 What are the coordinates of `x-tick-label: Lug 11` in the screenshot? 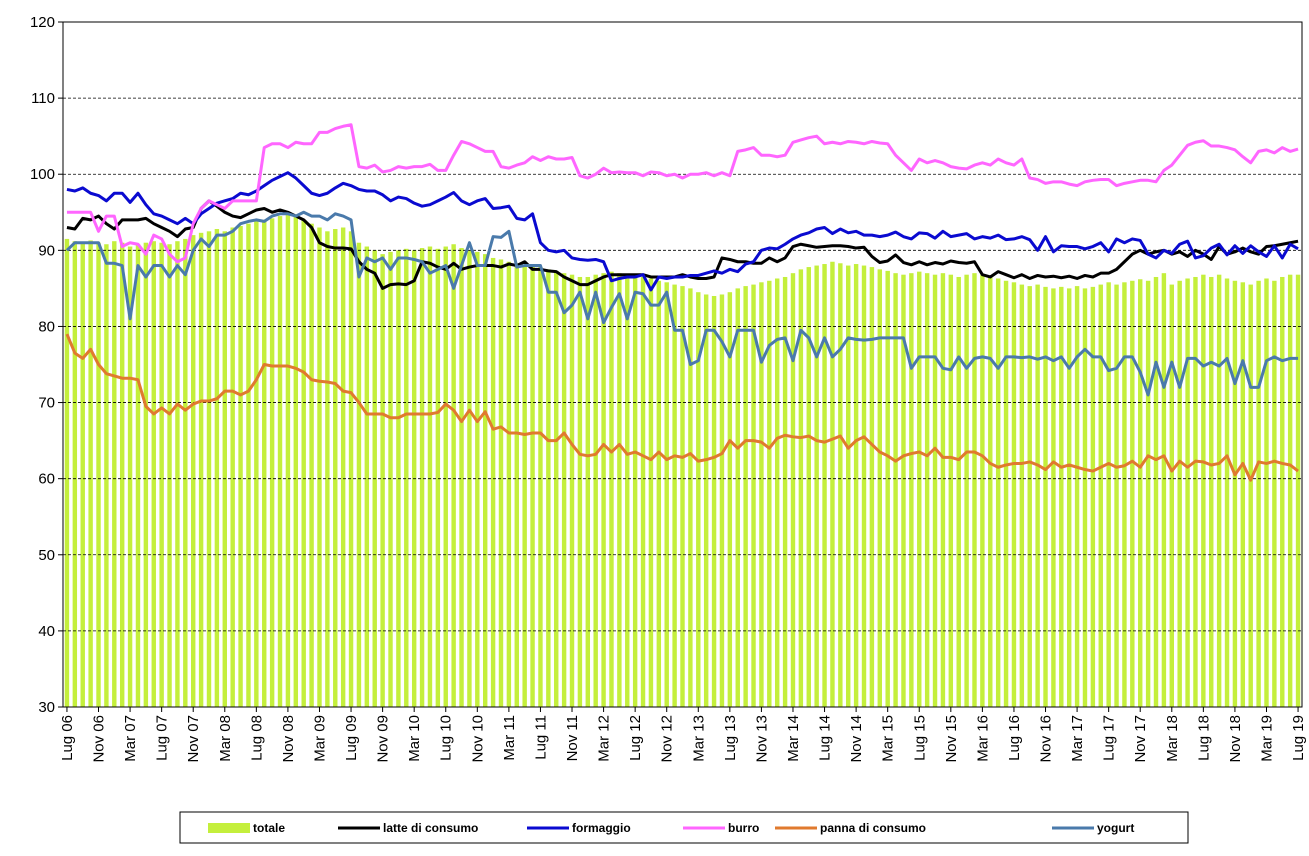 It's located at (540, 737).